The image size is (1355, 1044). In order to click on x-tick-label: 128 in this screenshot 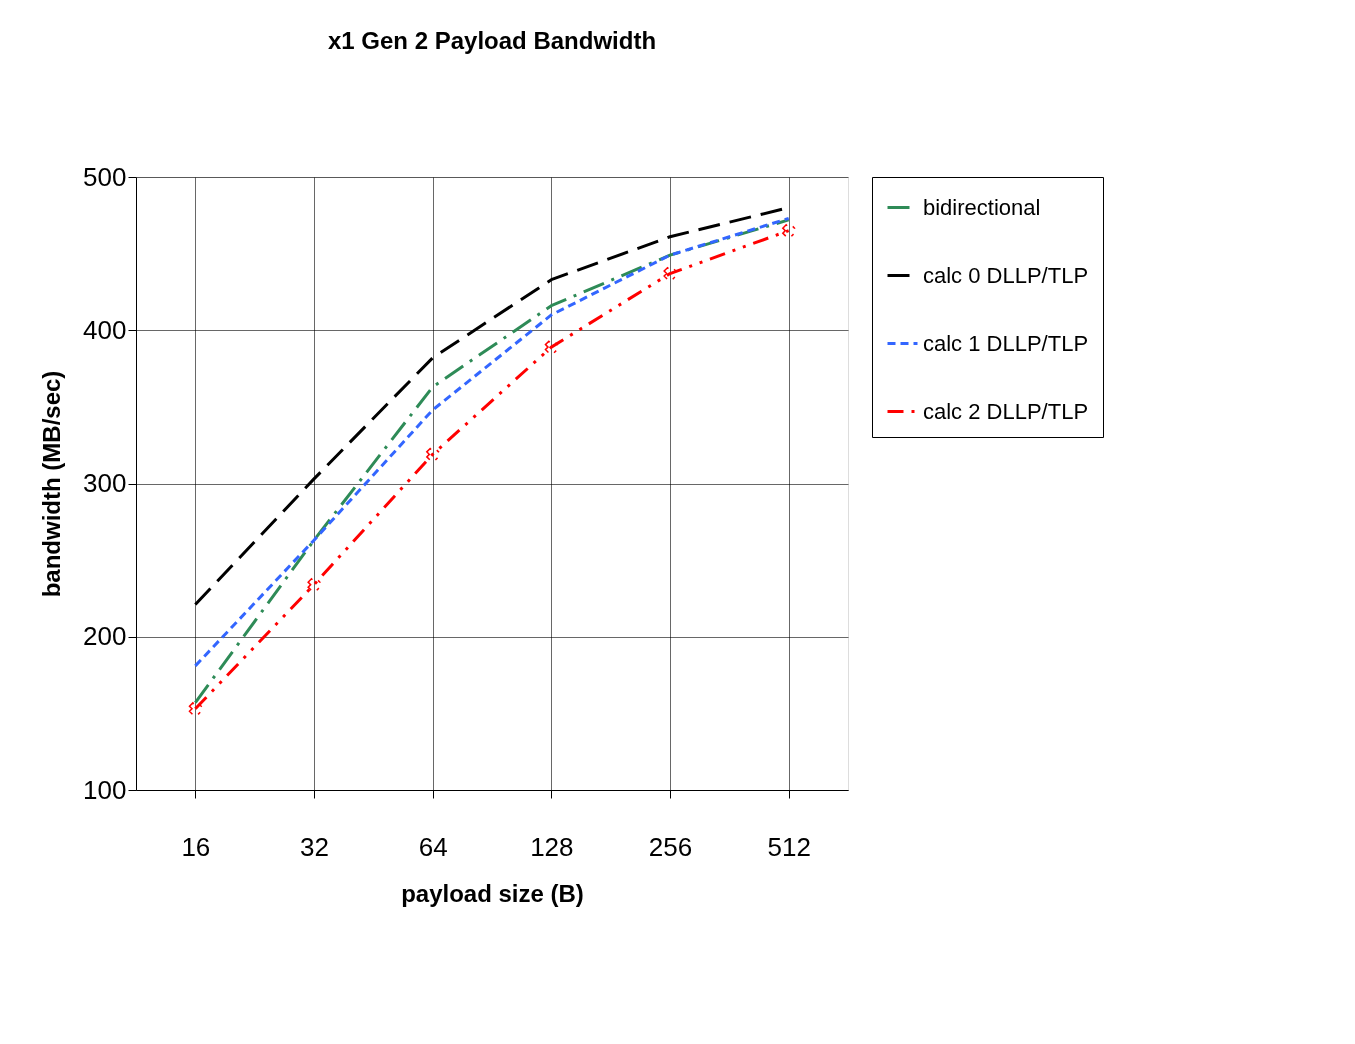, I will do `click(552, 846)`.